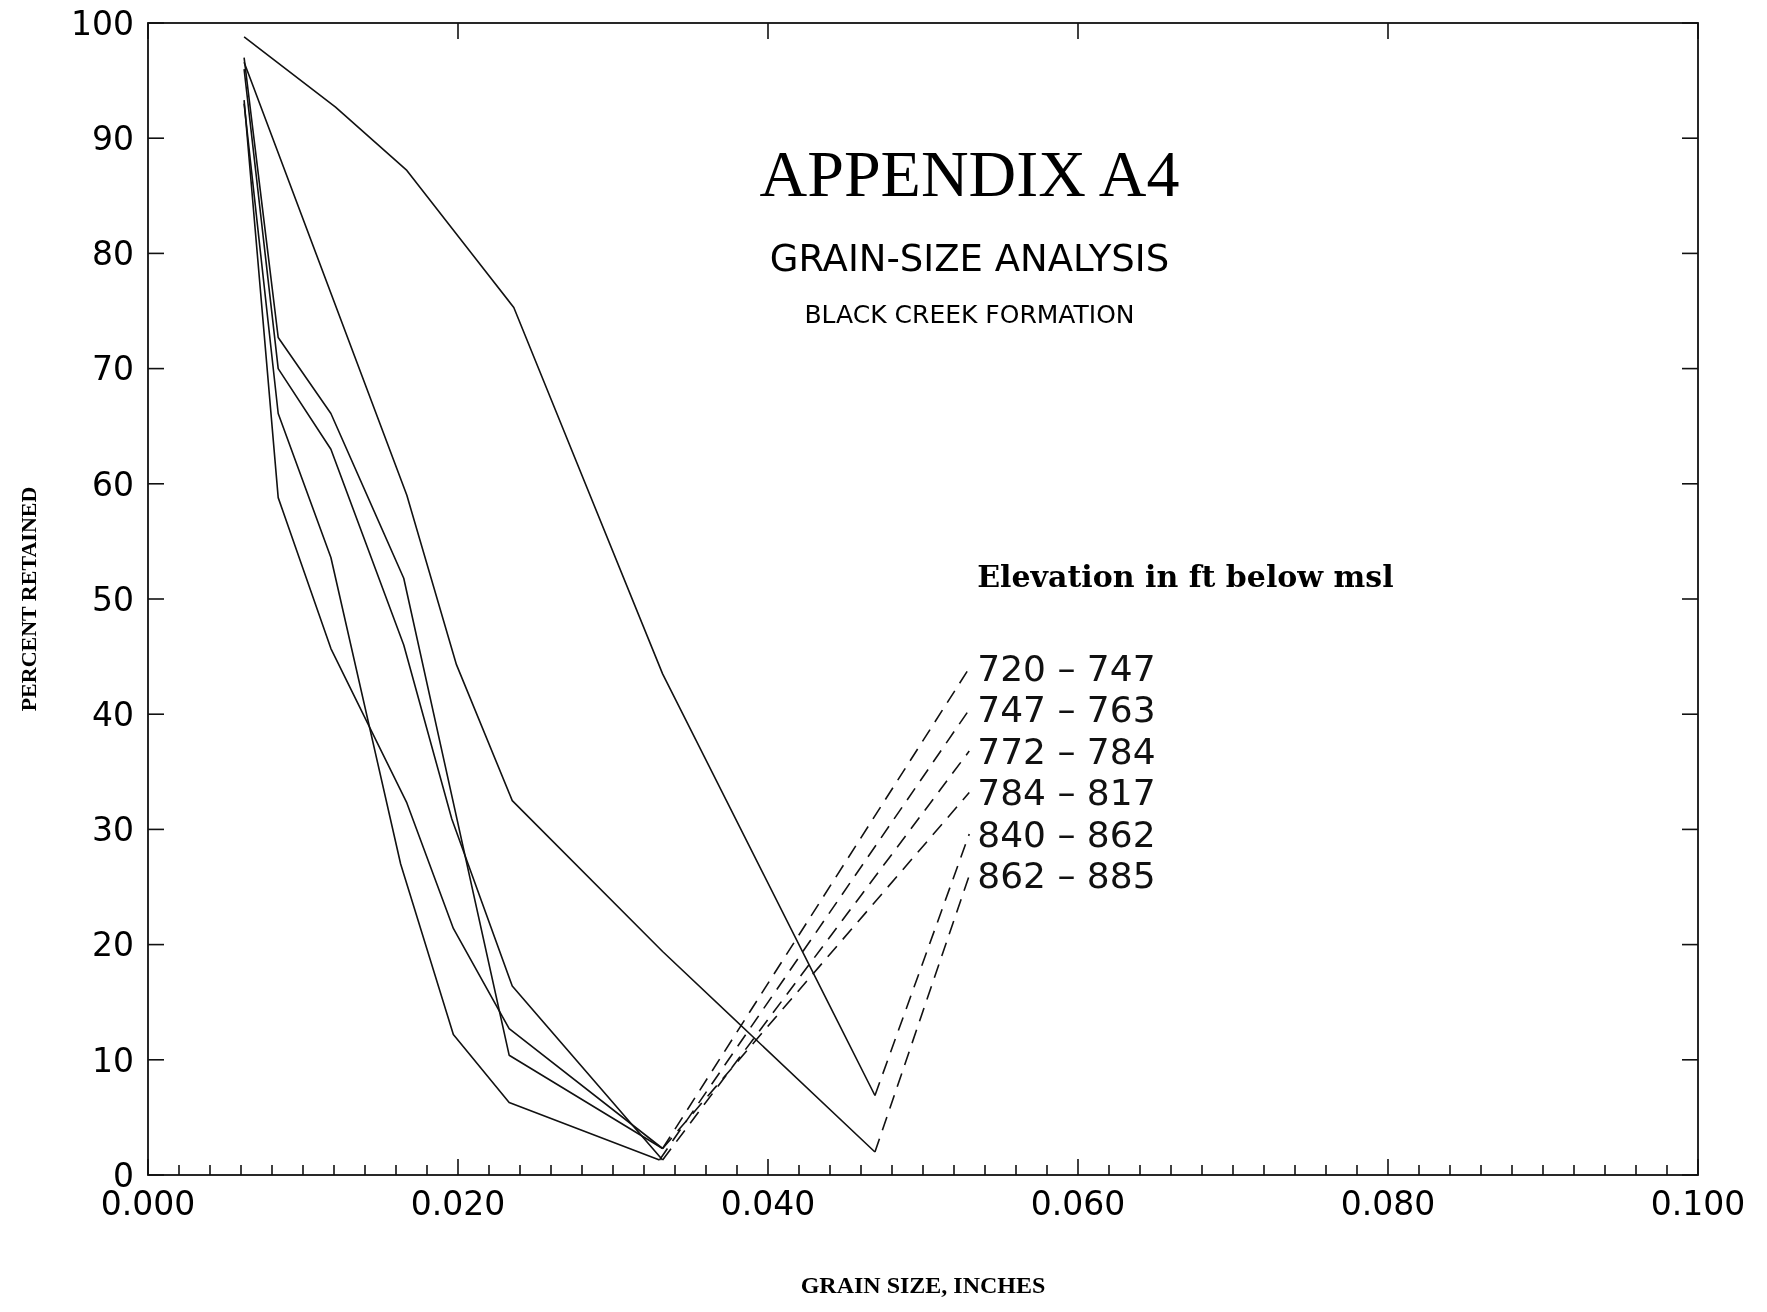  What do you see at coordinates (1388, 1203) in the screenshot?
I see `x-tick-label: 0.080` at bounding box center [1388, 1203].